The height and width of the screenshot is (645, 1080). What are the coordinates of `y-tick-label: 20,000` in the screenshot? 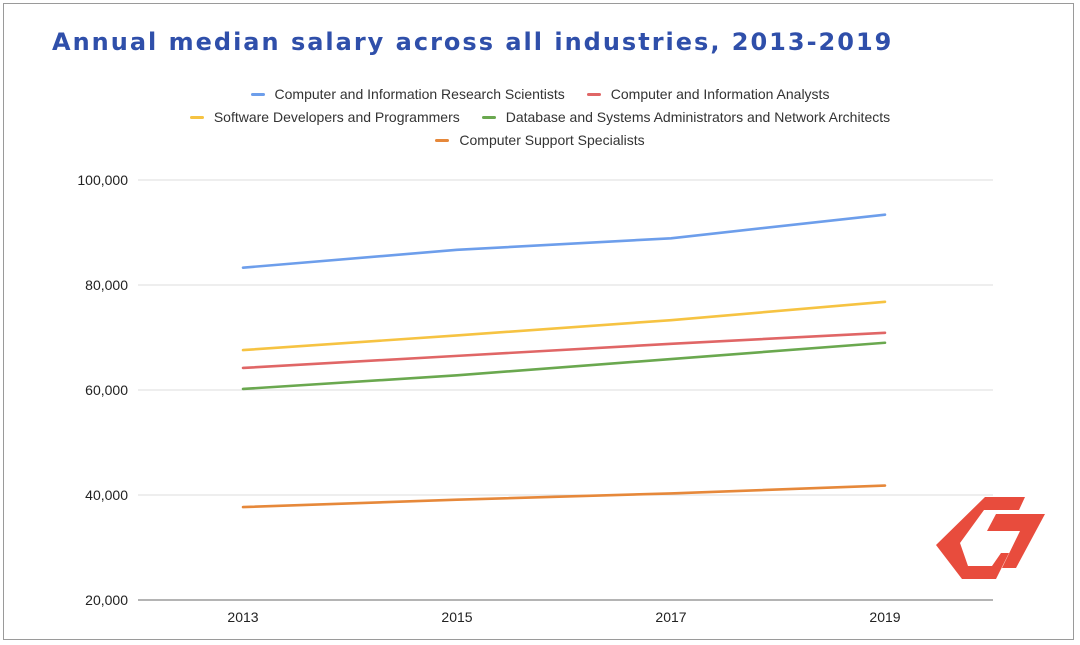 It's located at (106, 600).